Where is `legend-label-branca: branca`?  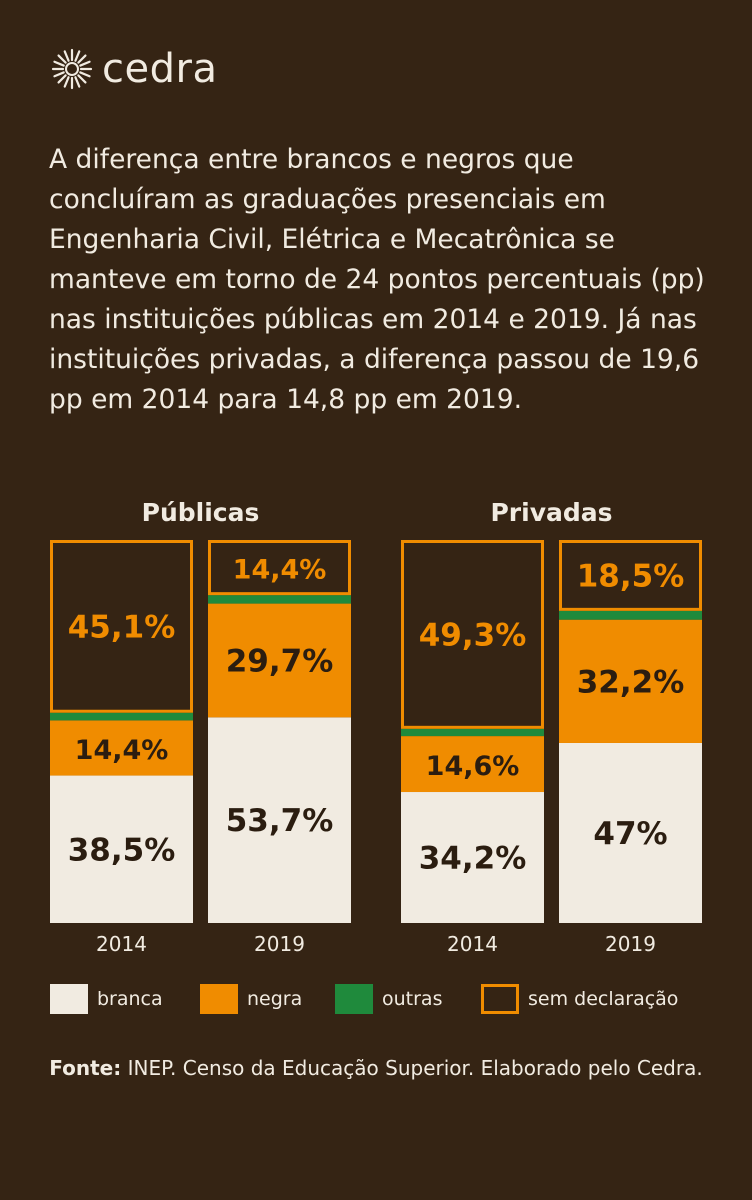 legend-label-branca: branca is located at coordinates (130, 999).